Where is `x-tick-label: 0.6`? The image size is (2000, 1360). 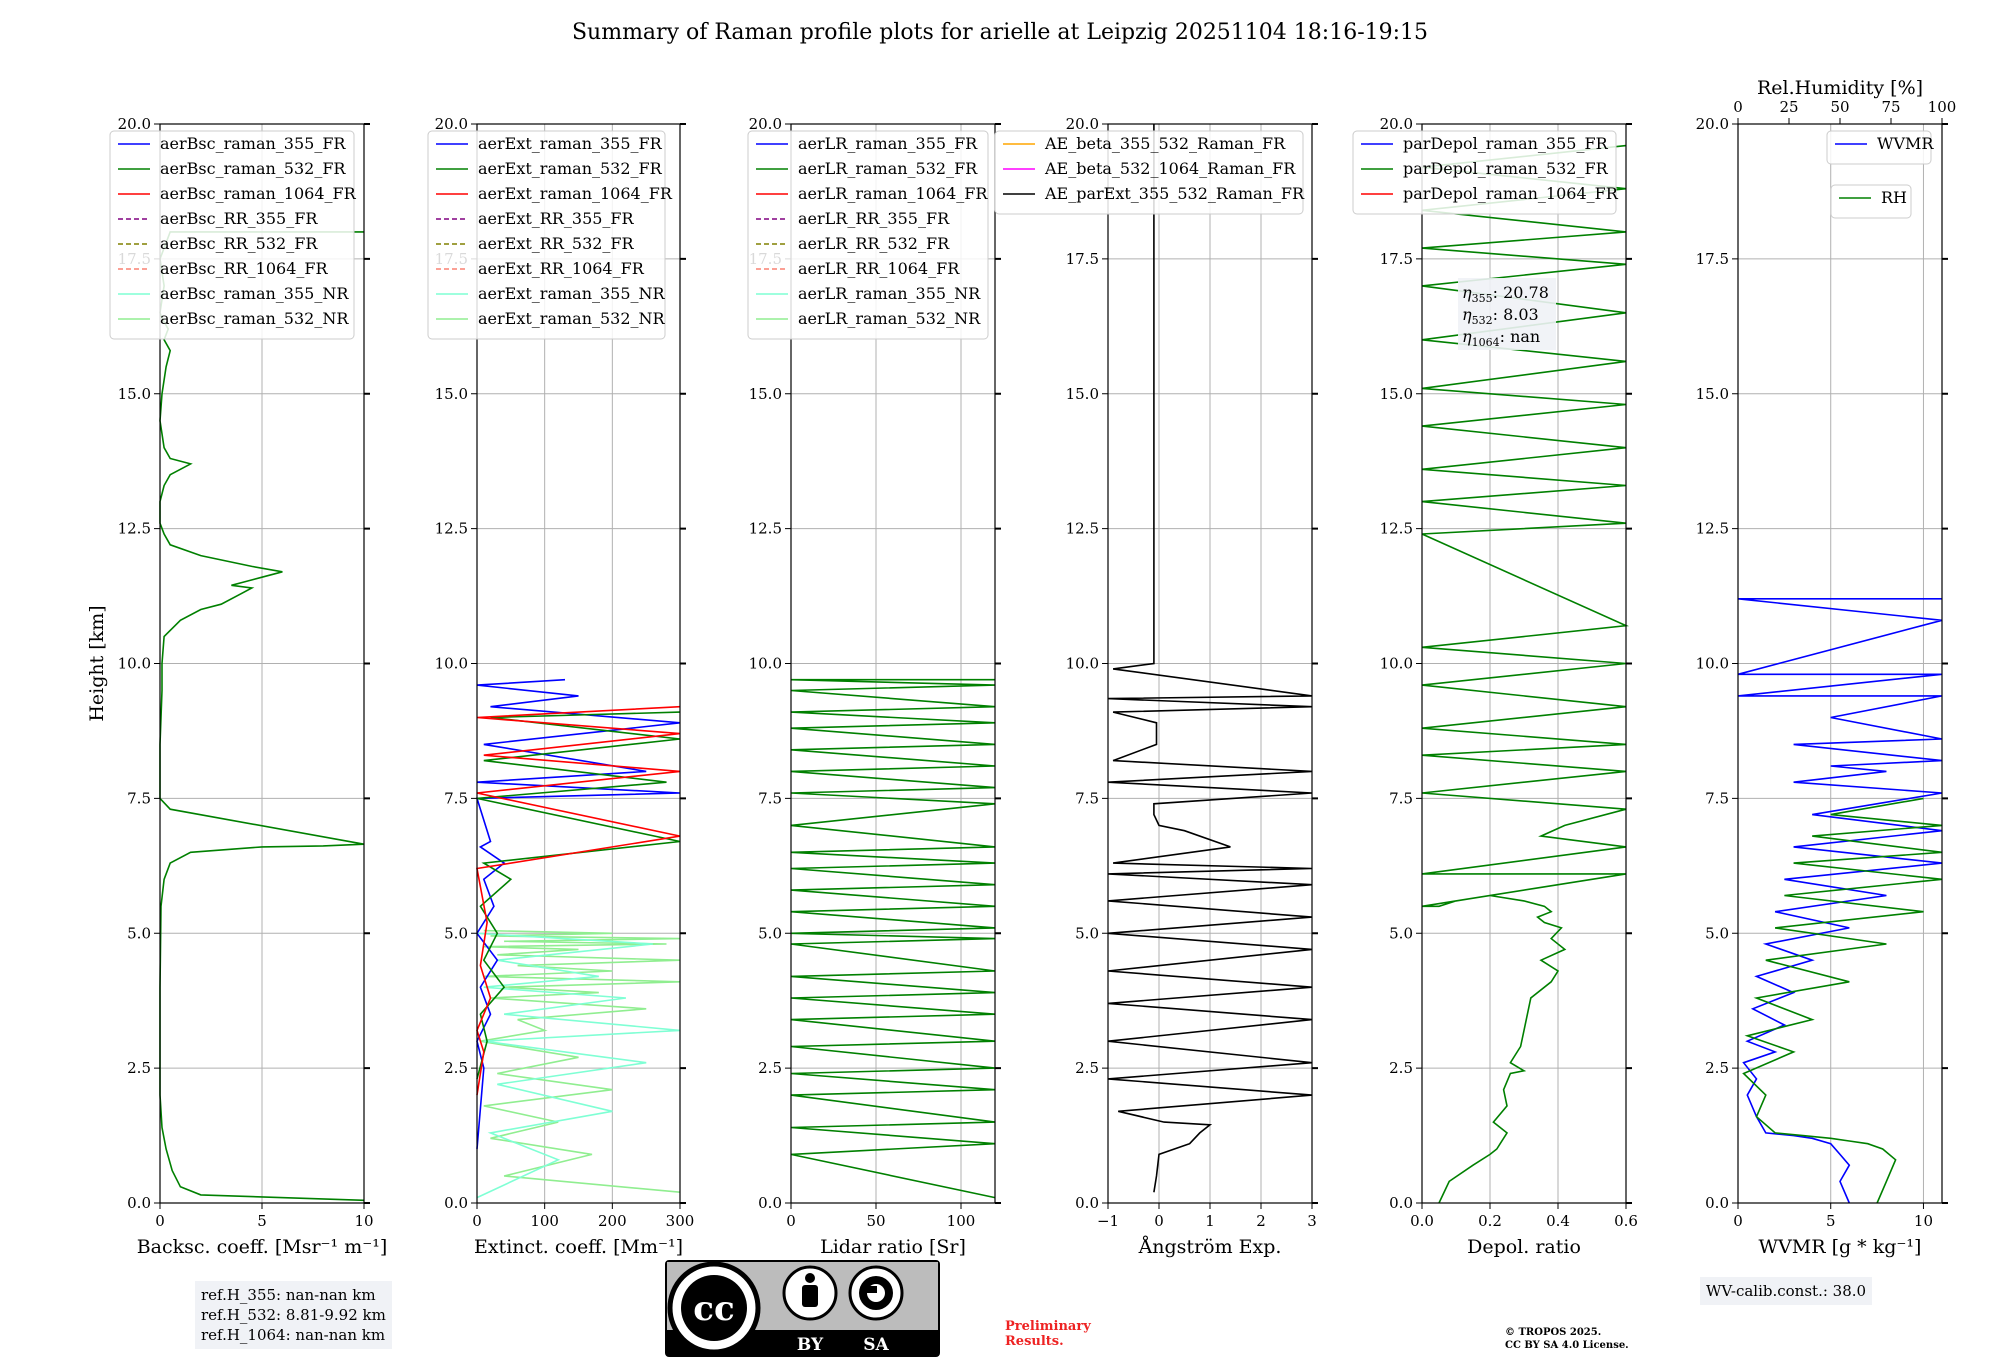 x-tick-label: 0.6 is located at coordinates (1626, 1221).